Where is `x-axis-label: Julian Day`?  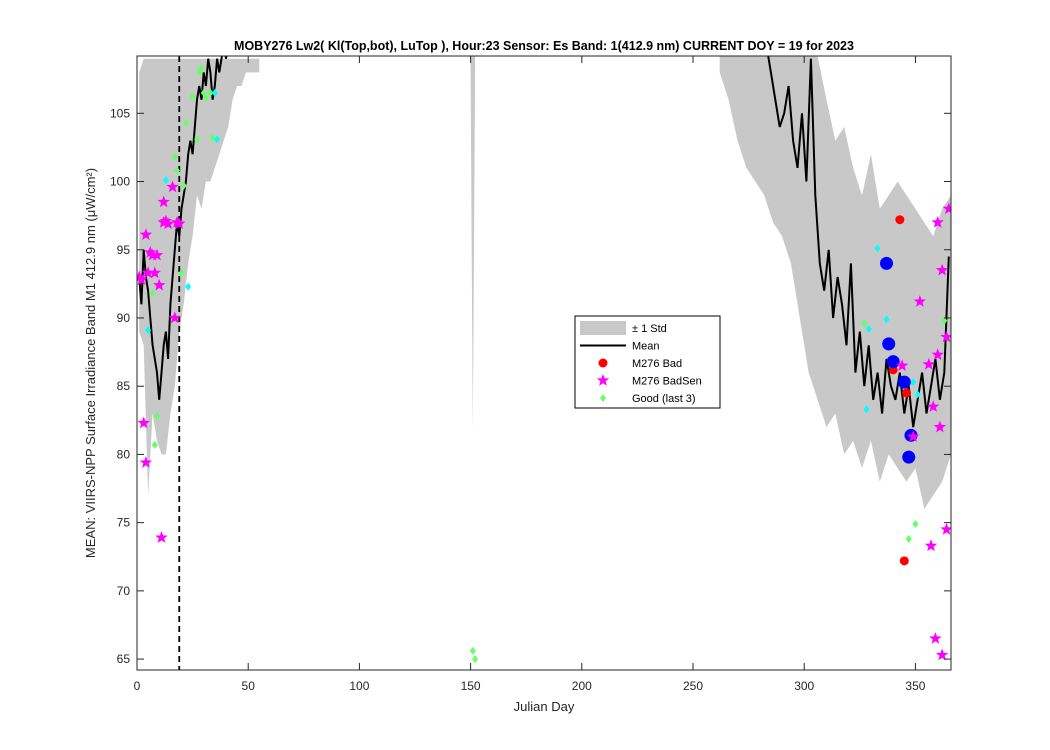 x-axis-label: Julian Day is located at coordinates (544, 706).